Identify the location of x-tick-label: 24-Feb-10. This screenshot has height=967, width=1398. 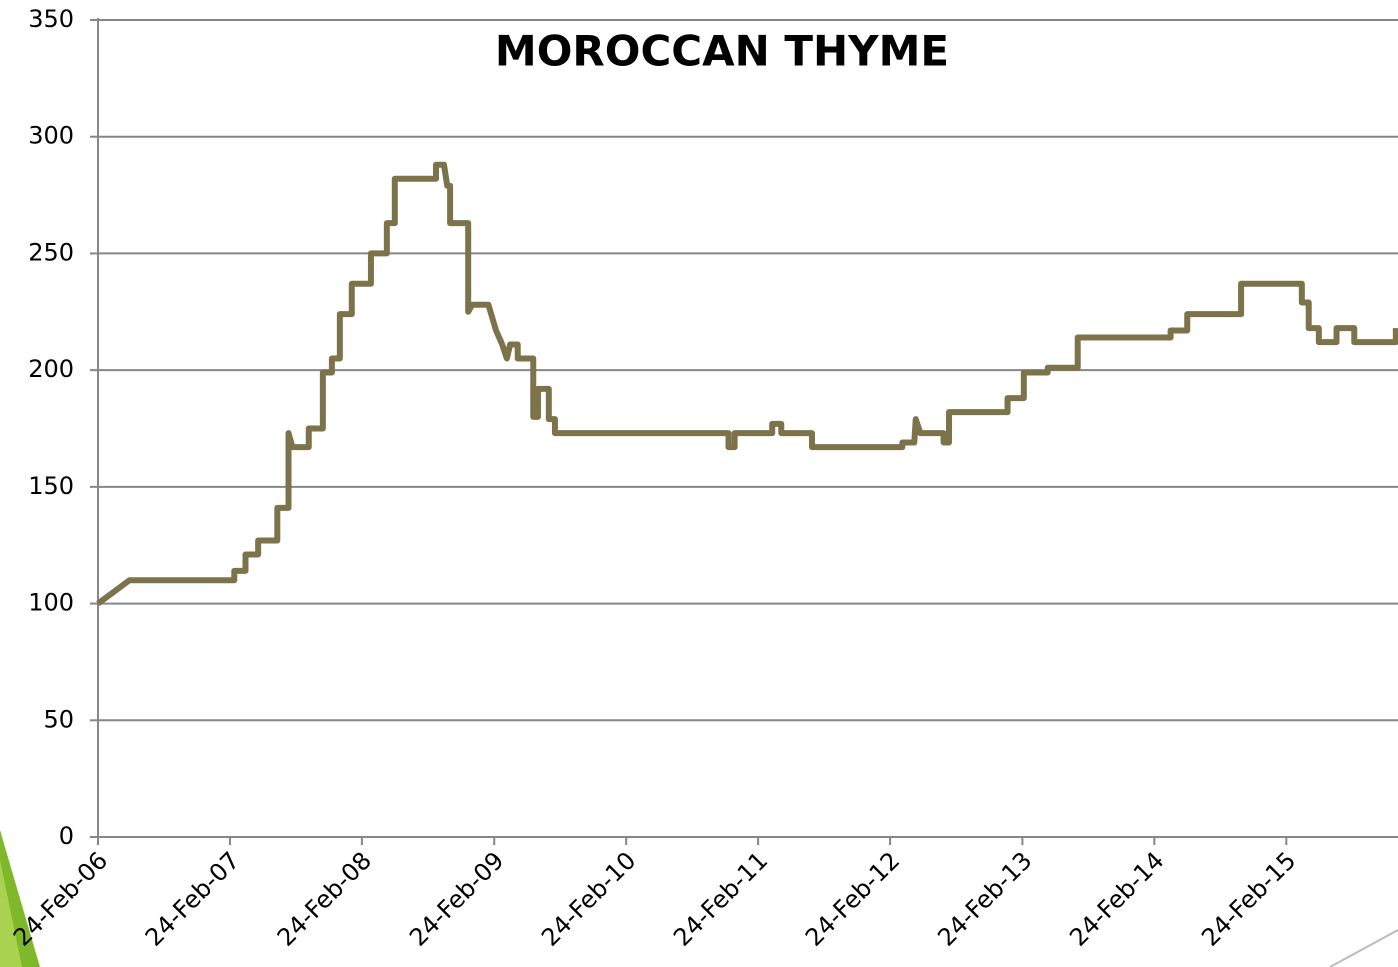
(588, 898).